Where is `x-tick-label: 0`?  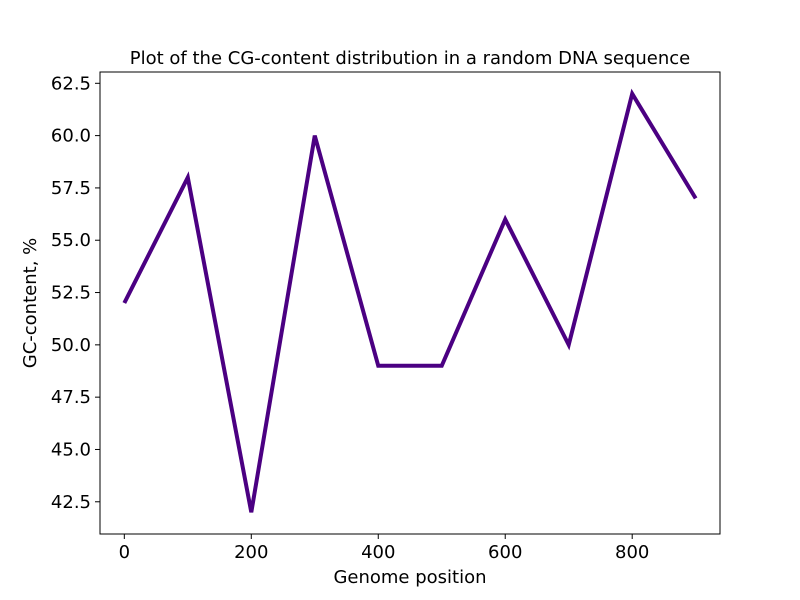
x-tick-label: 0 is located at coordinates (124, 552).